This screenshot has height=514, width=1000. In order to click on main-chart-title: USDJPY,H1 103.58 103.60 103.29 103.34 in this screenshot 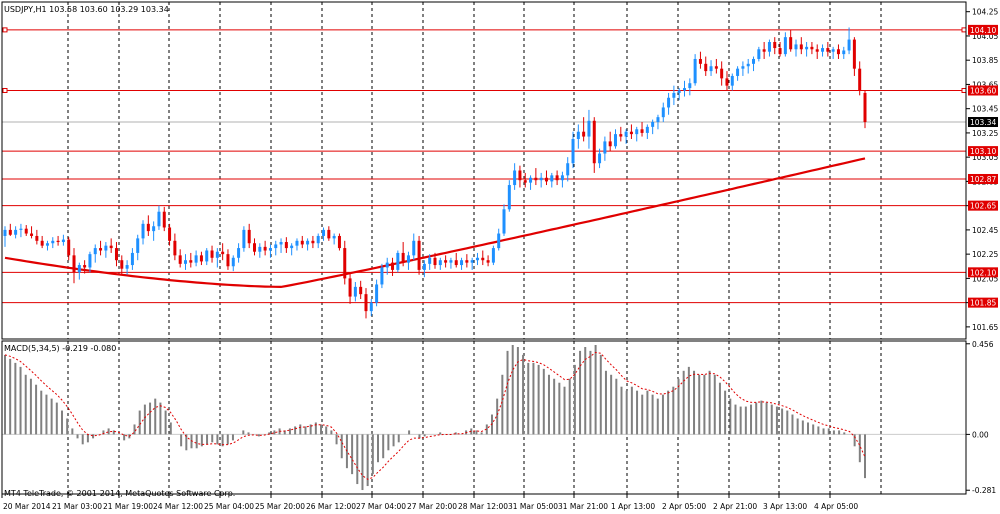, I will do `click(86, 9)`.